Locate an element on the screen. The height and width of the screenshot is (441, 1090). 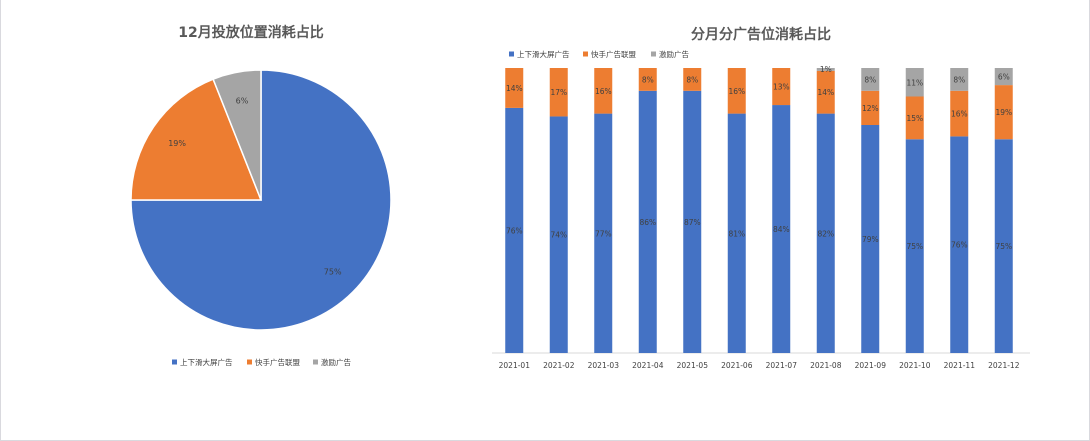
bar-data-label: 17% is located at coordinates (558, 92).